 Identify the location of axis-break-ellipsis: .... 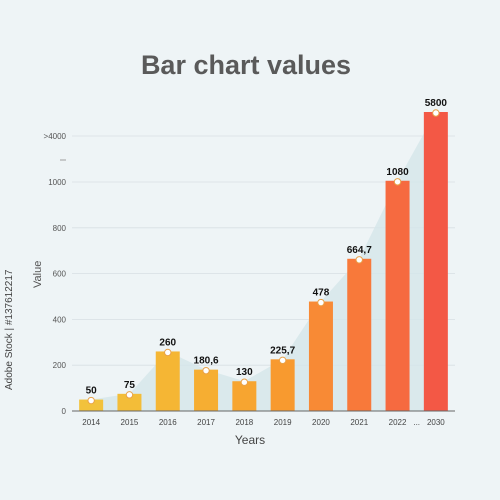
(416, 422).